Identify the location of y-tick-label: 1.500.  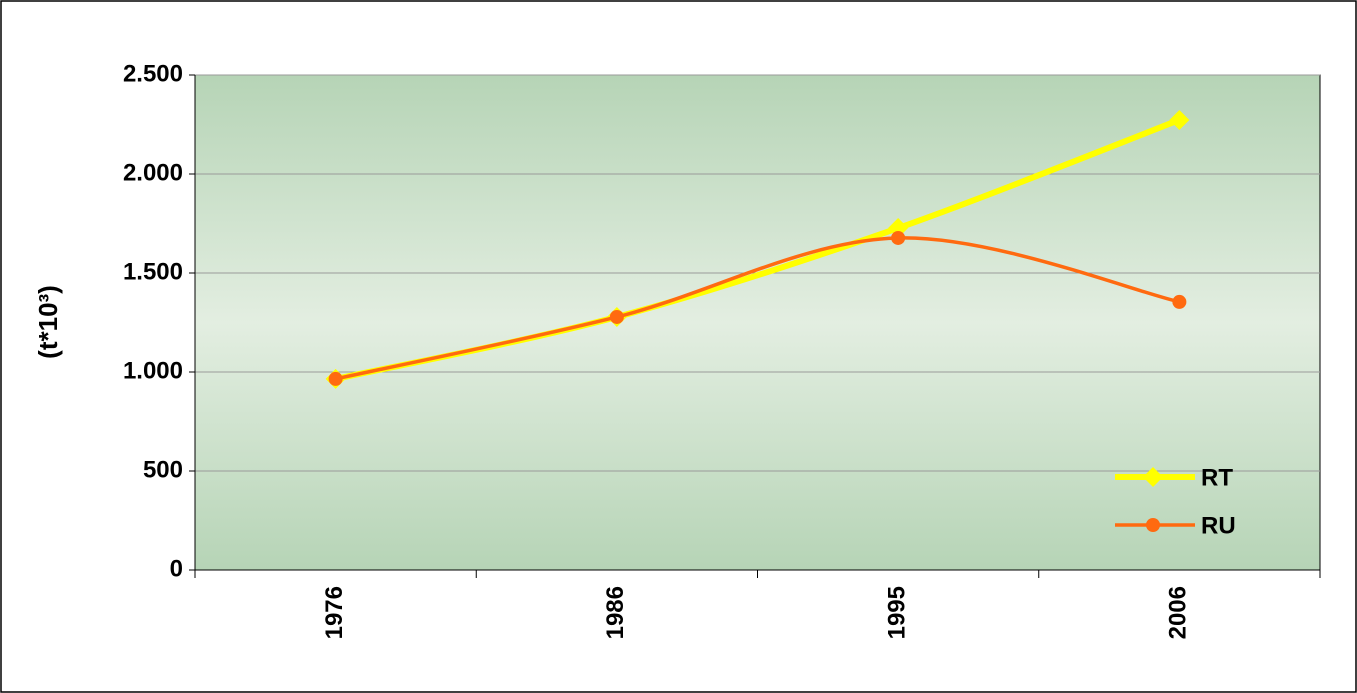
(153, 271).